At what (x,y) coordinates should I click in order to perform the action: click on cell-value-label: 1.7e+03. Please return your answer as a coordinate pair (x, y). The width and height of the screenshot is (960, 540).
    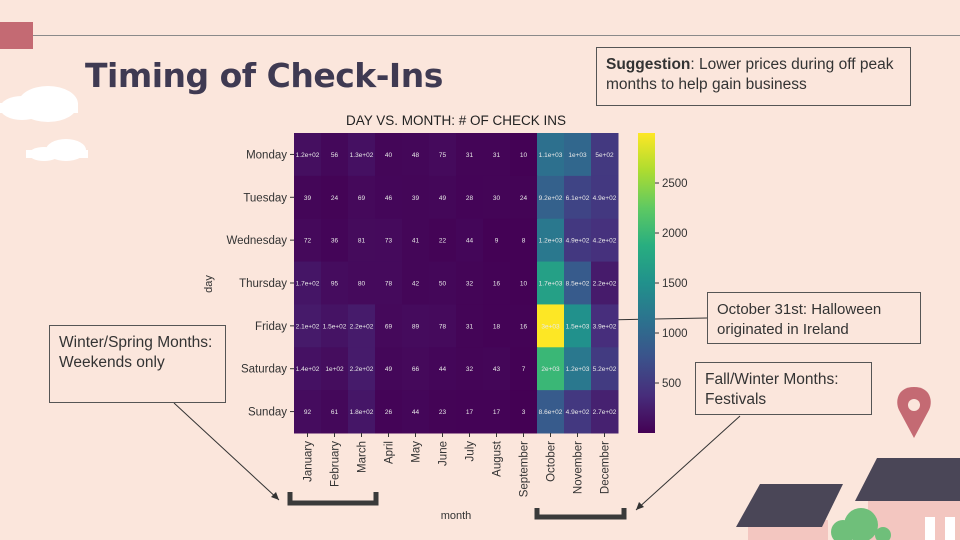
    Looking at the image, I should click on (551, 284).